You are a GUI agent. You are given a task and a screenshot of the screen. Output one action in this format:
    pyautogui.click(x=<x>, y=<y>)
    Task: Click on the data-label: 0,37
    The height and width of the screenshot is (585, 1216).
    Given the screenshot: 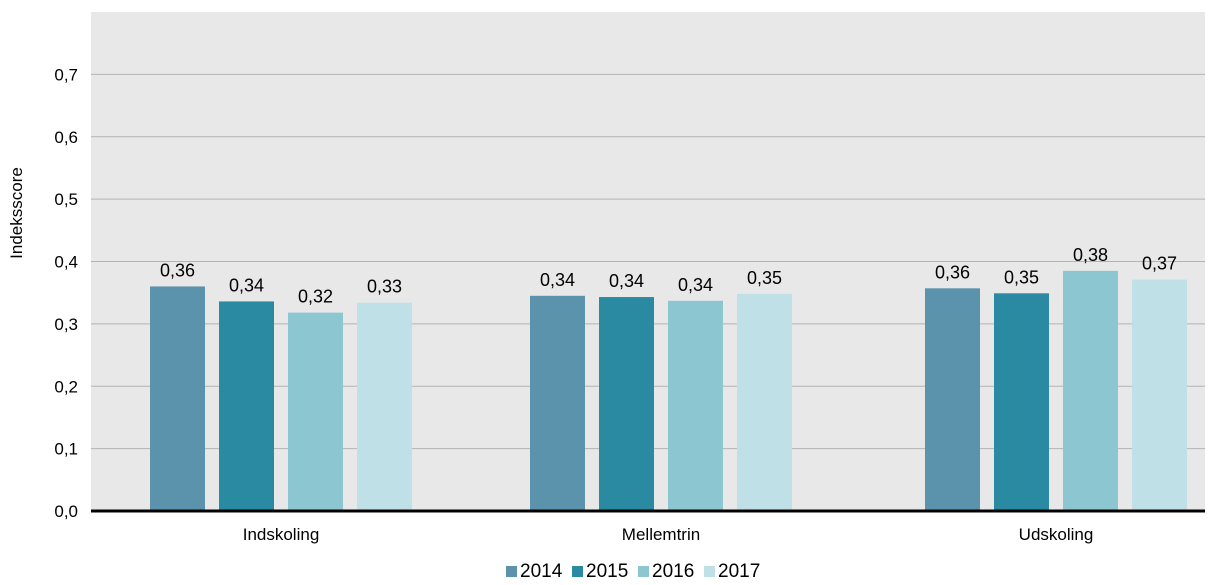 What is the action you would take?
    pyautogui.click(x=1159, y=264)
    